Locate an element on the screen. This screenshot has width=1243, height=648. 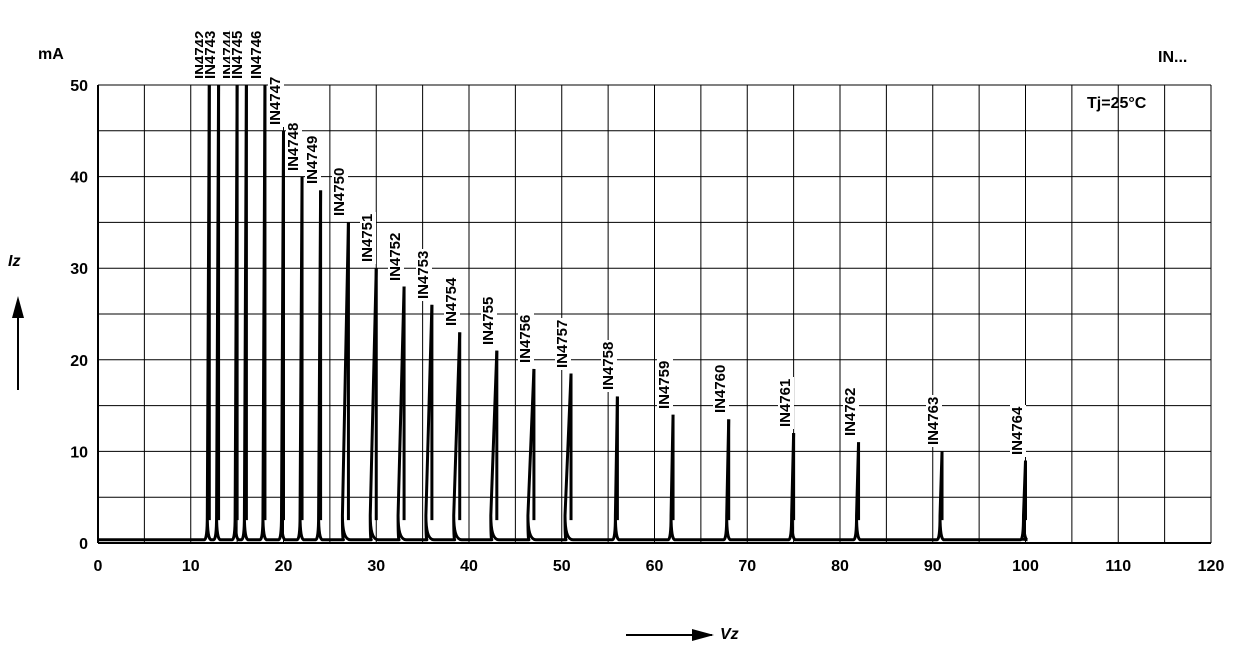
y-unit-label: mA is located at coordinates (51, 54).